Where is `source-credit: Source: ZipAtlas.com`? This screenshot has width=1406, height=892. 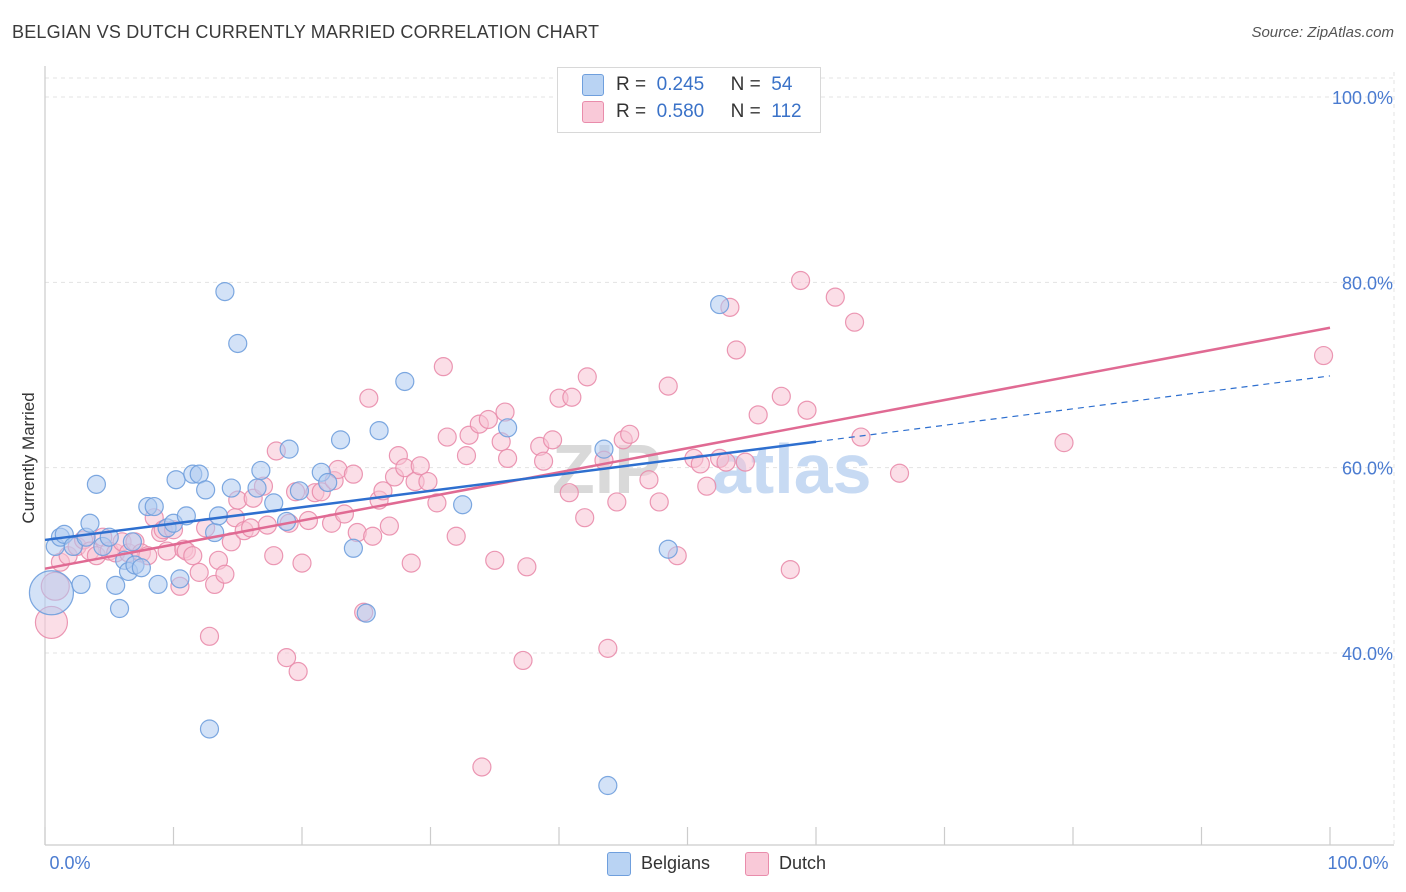
source-credit: Source: ZipAtlas.com is located at coordinates (1322, 32).